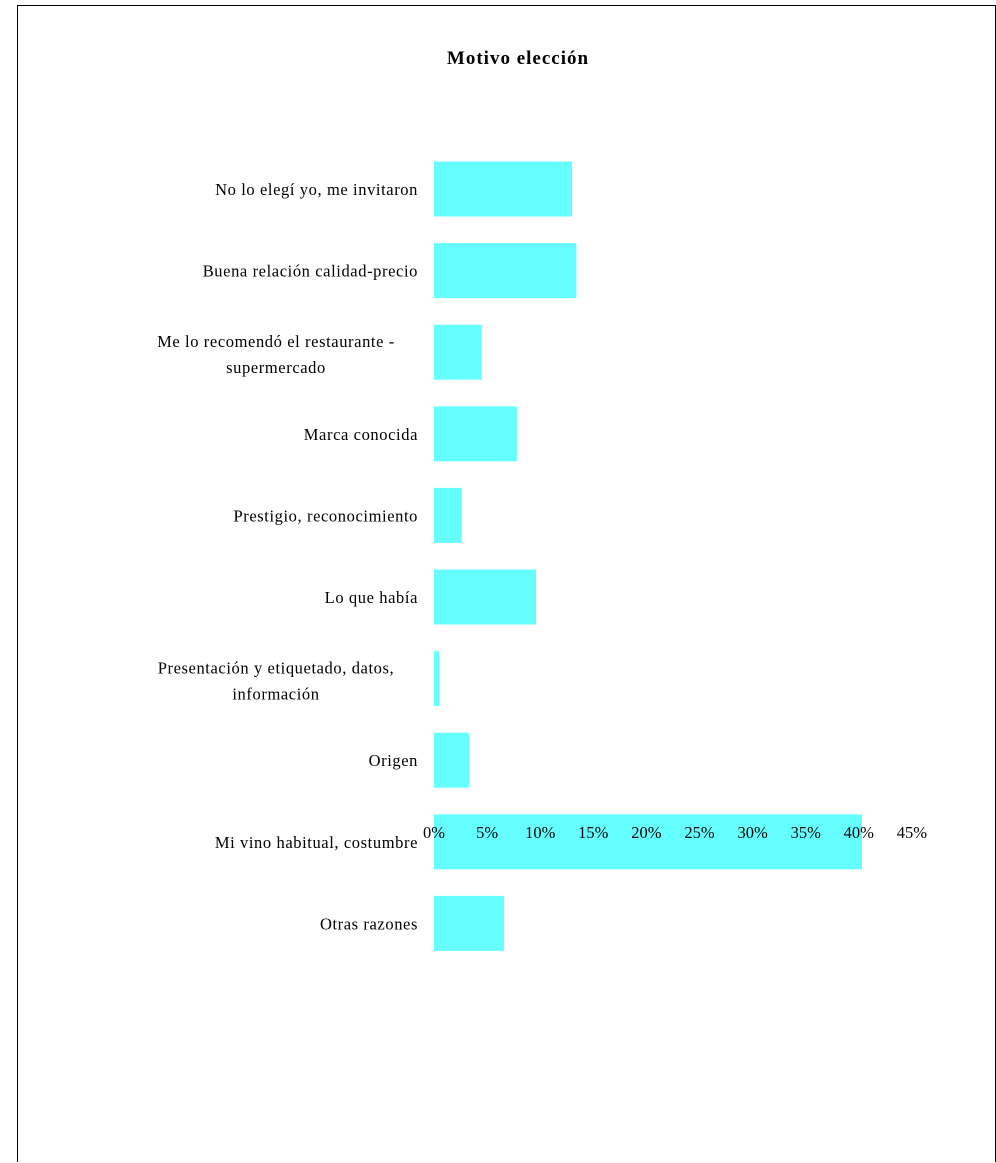 The height and width of the screenshot is (1163, 996). Describe the element at coordinates (518, 58) in the screenshot. I see `chart-title: Motivo elección` at that location.